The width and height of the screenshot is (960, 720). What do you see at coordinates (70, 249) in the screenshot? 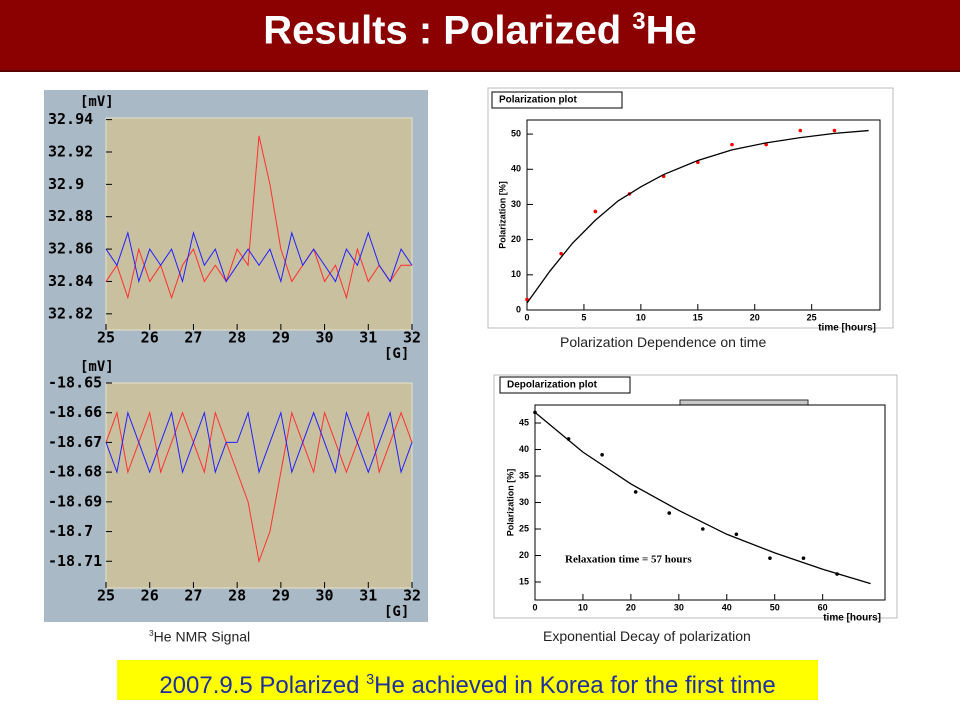
I see `y-tick-label: 32.86` at bounding box center [70, 249].